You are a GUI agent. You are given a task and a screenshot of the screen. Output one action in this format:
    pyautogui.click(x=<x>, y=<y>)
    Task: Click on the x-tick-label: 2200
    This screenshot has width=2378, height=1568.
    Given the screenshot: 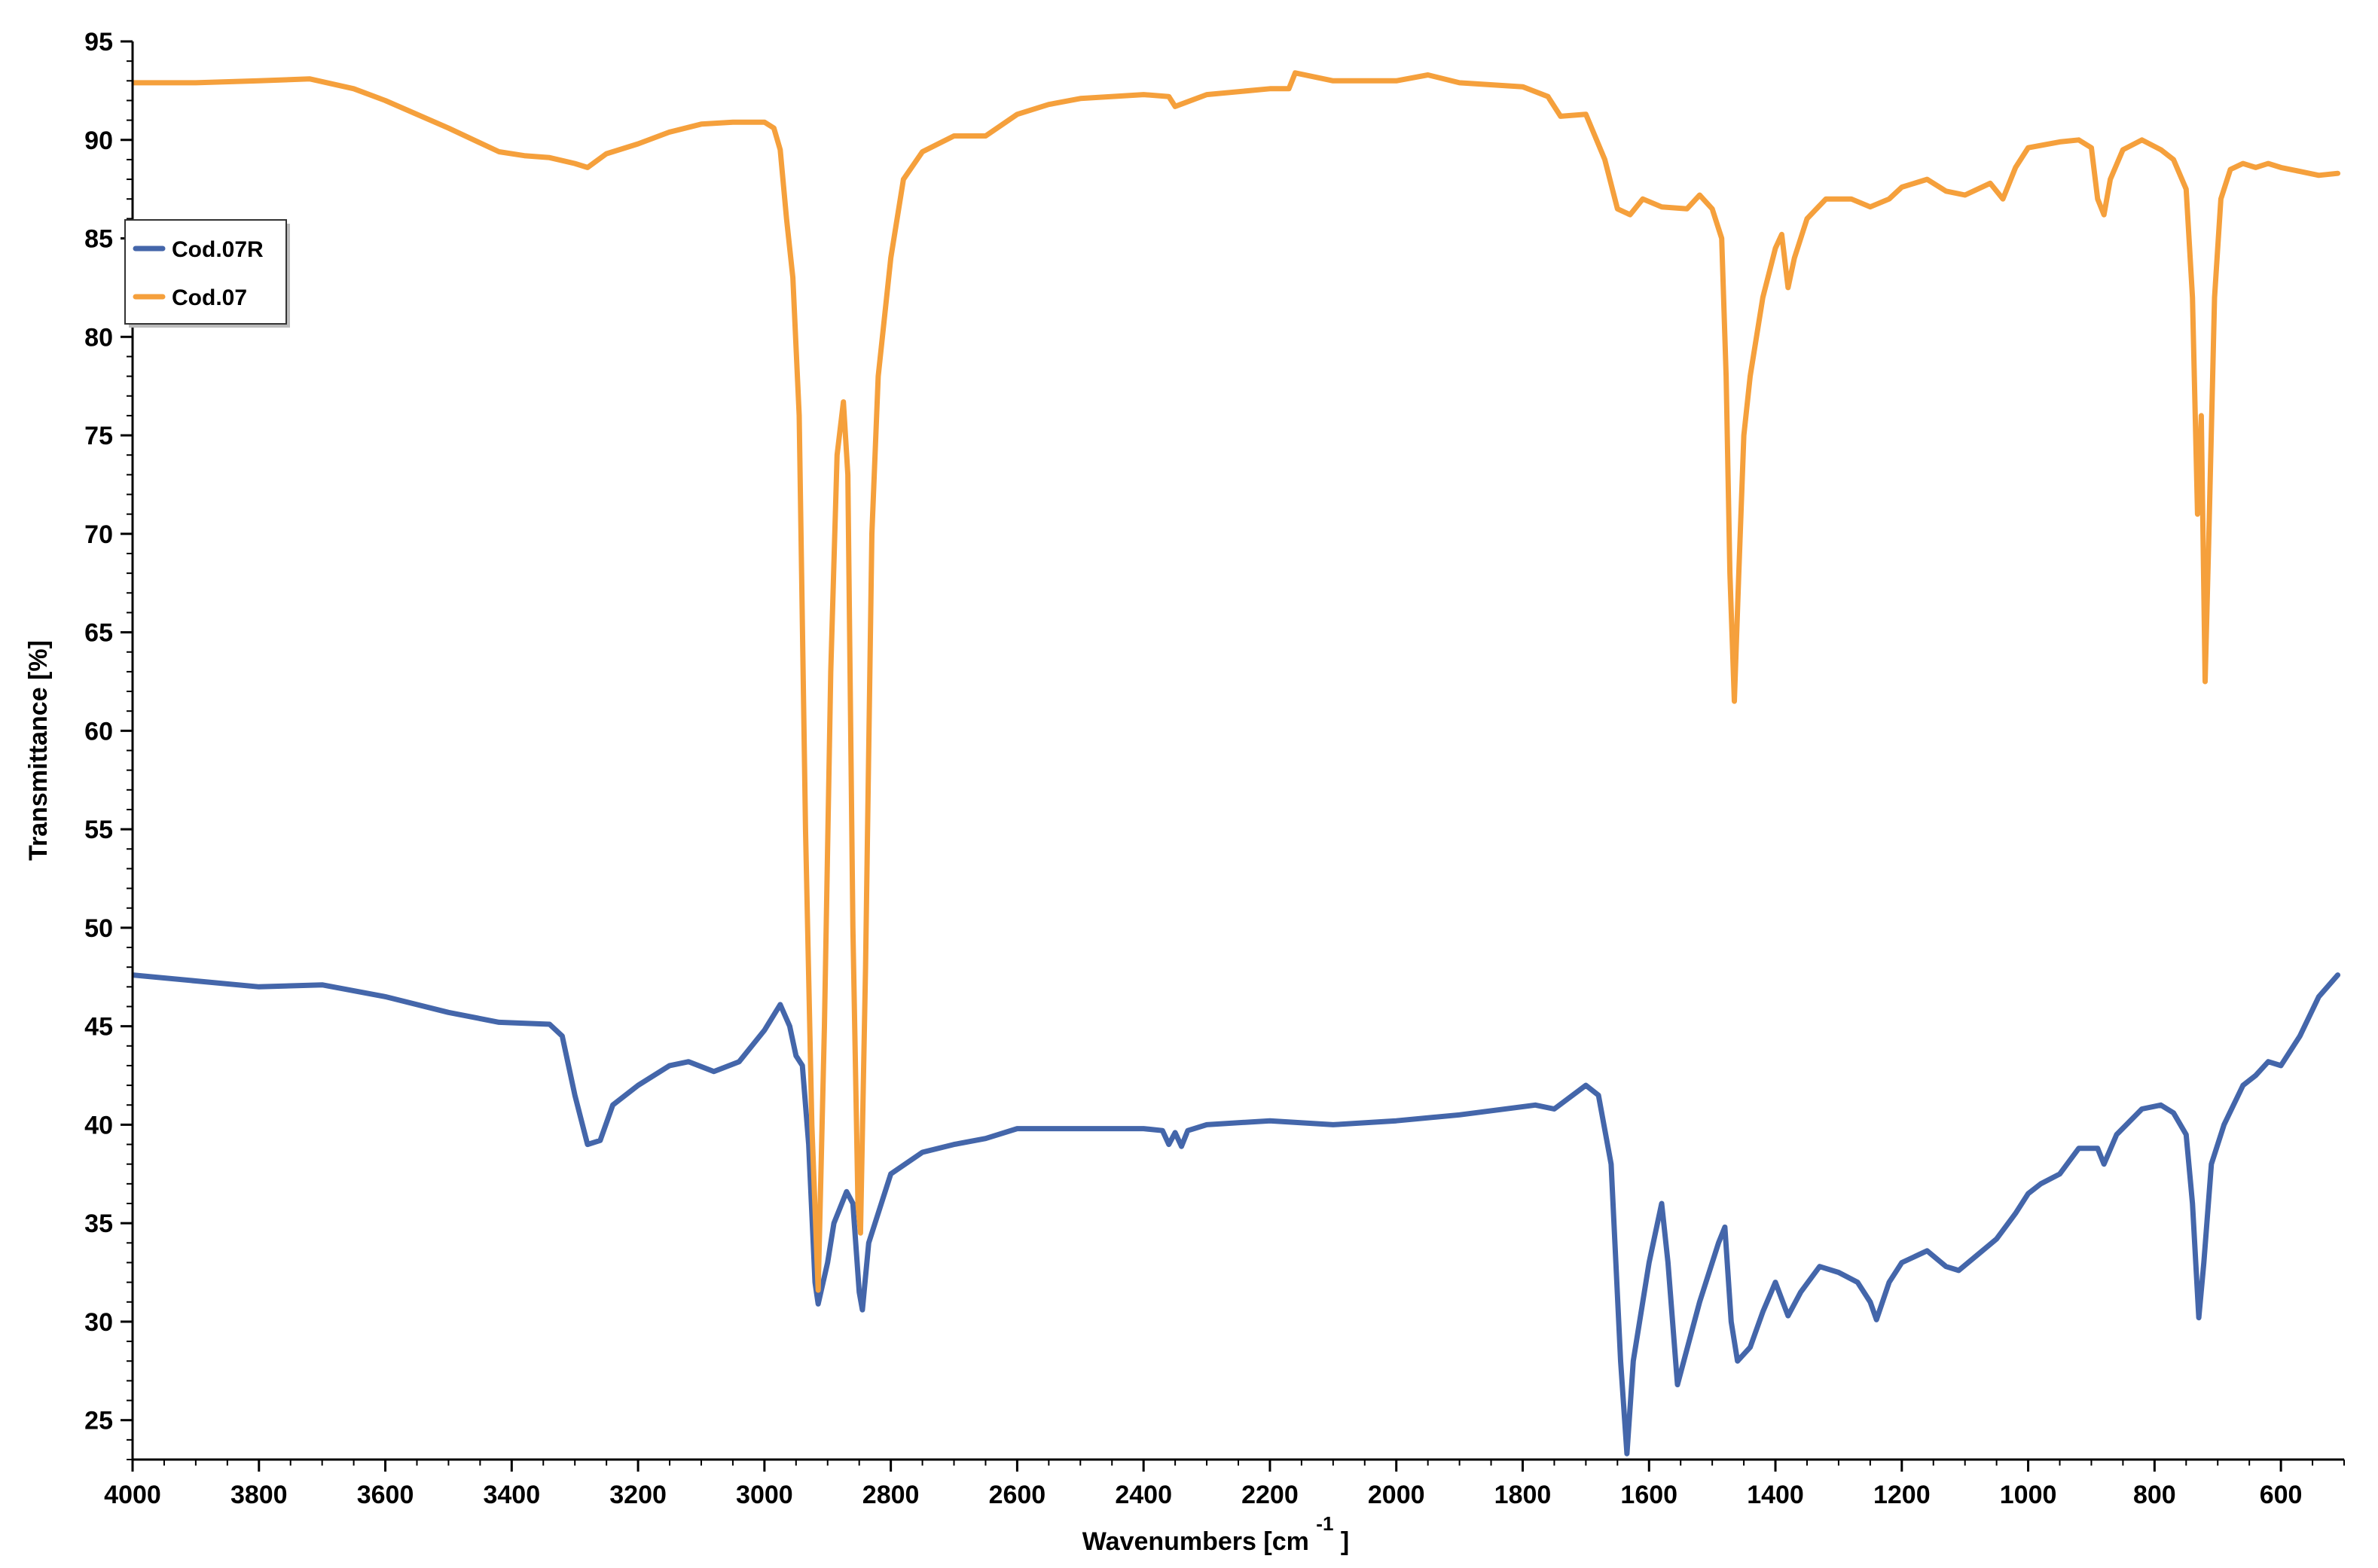 What is the action you would take?
    pyautogui.click(x=1270, y=1495)
    